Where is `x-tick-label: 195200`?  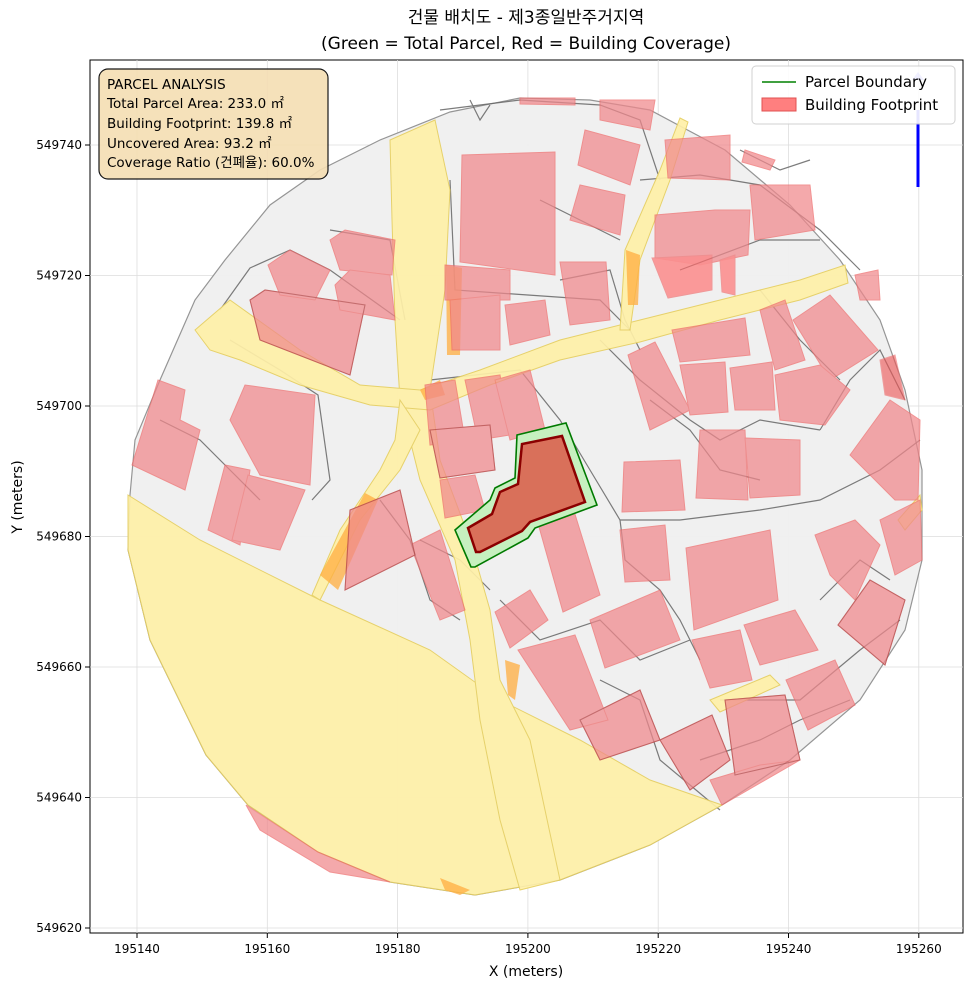 x-tick-label: 195200 is located at coordinates (528, 949).